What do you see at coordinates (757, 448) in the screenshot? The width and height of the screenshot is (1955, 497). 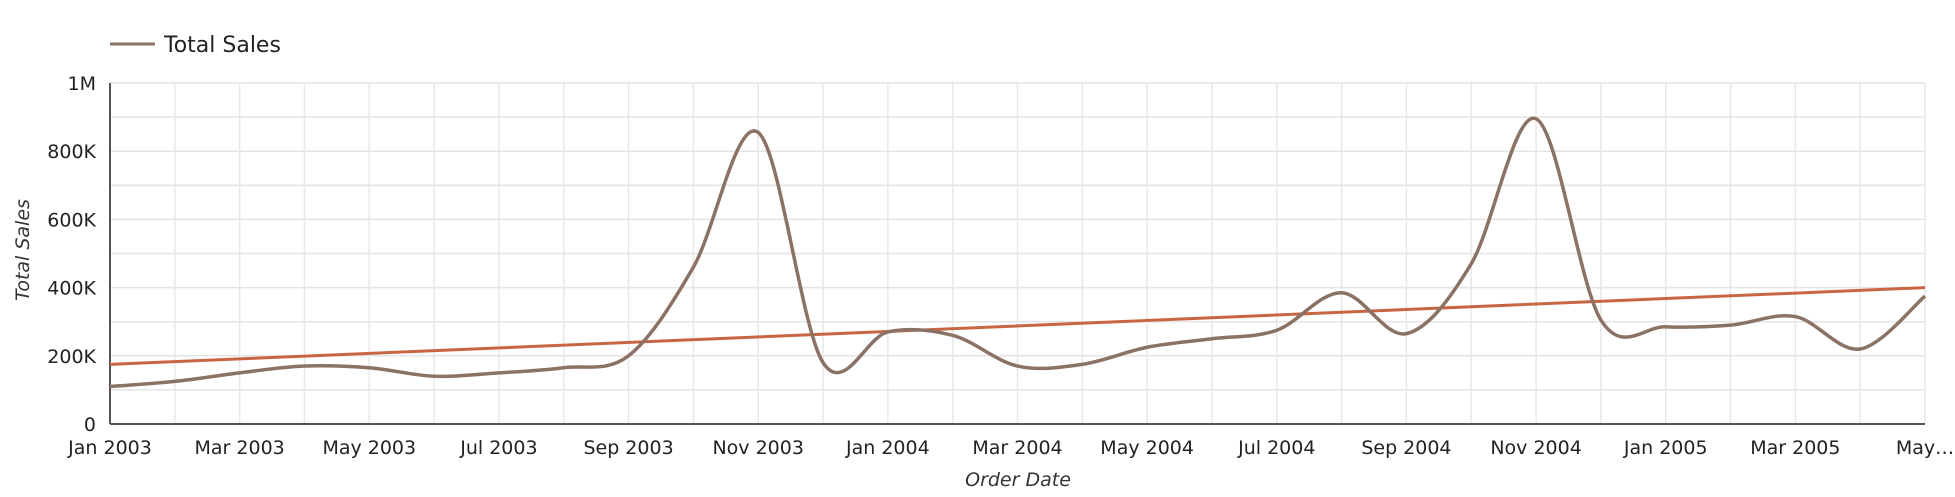 I see `x-tick-label: Nov 2003` at bounding box center [757, 448].